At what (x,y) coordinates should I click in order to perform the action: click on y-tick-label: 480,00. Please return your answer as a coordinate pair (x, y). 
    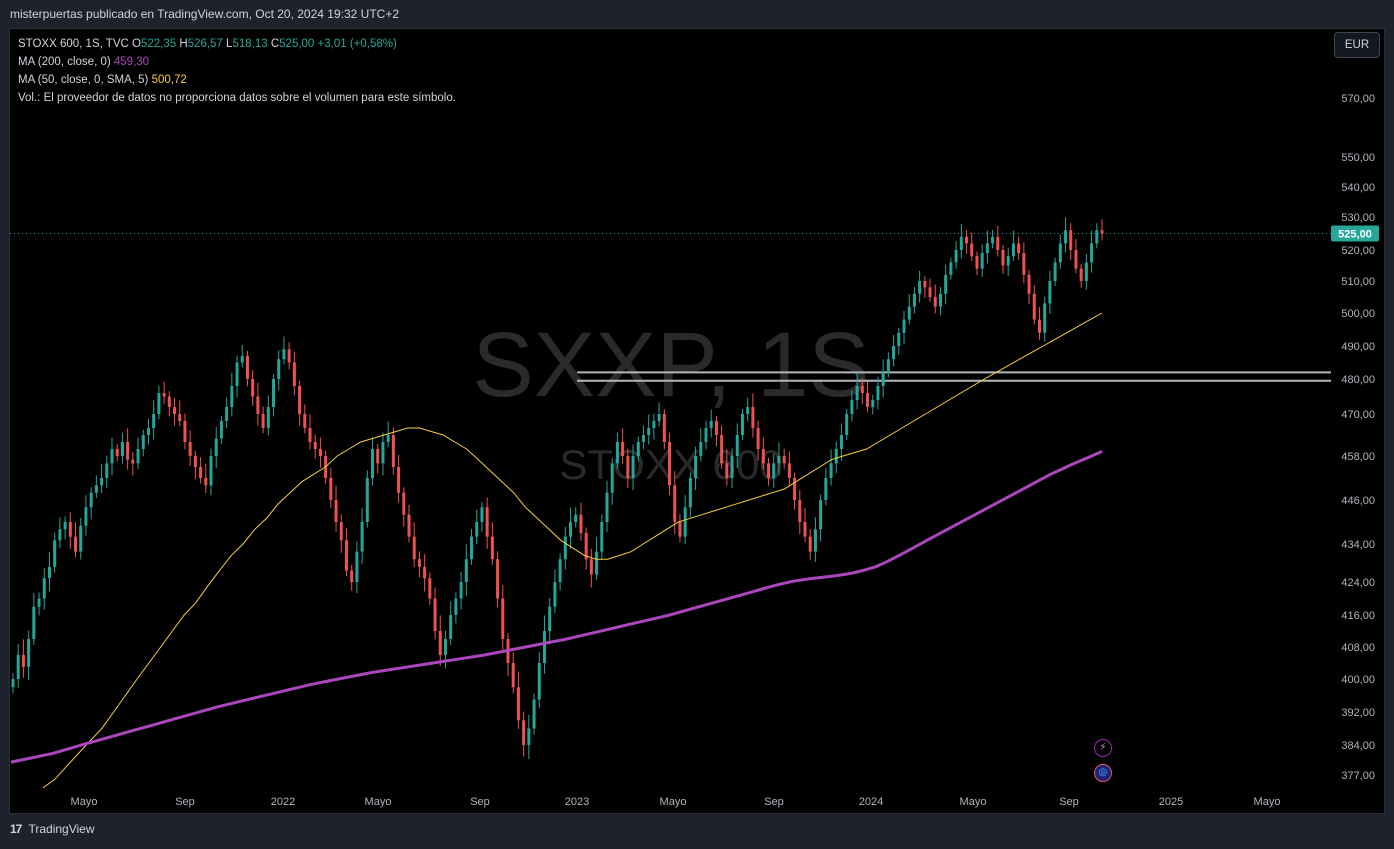
    Looking at the image, I should click on (1358, 380).